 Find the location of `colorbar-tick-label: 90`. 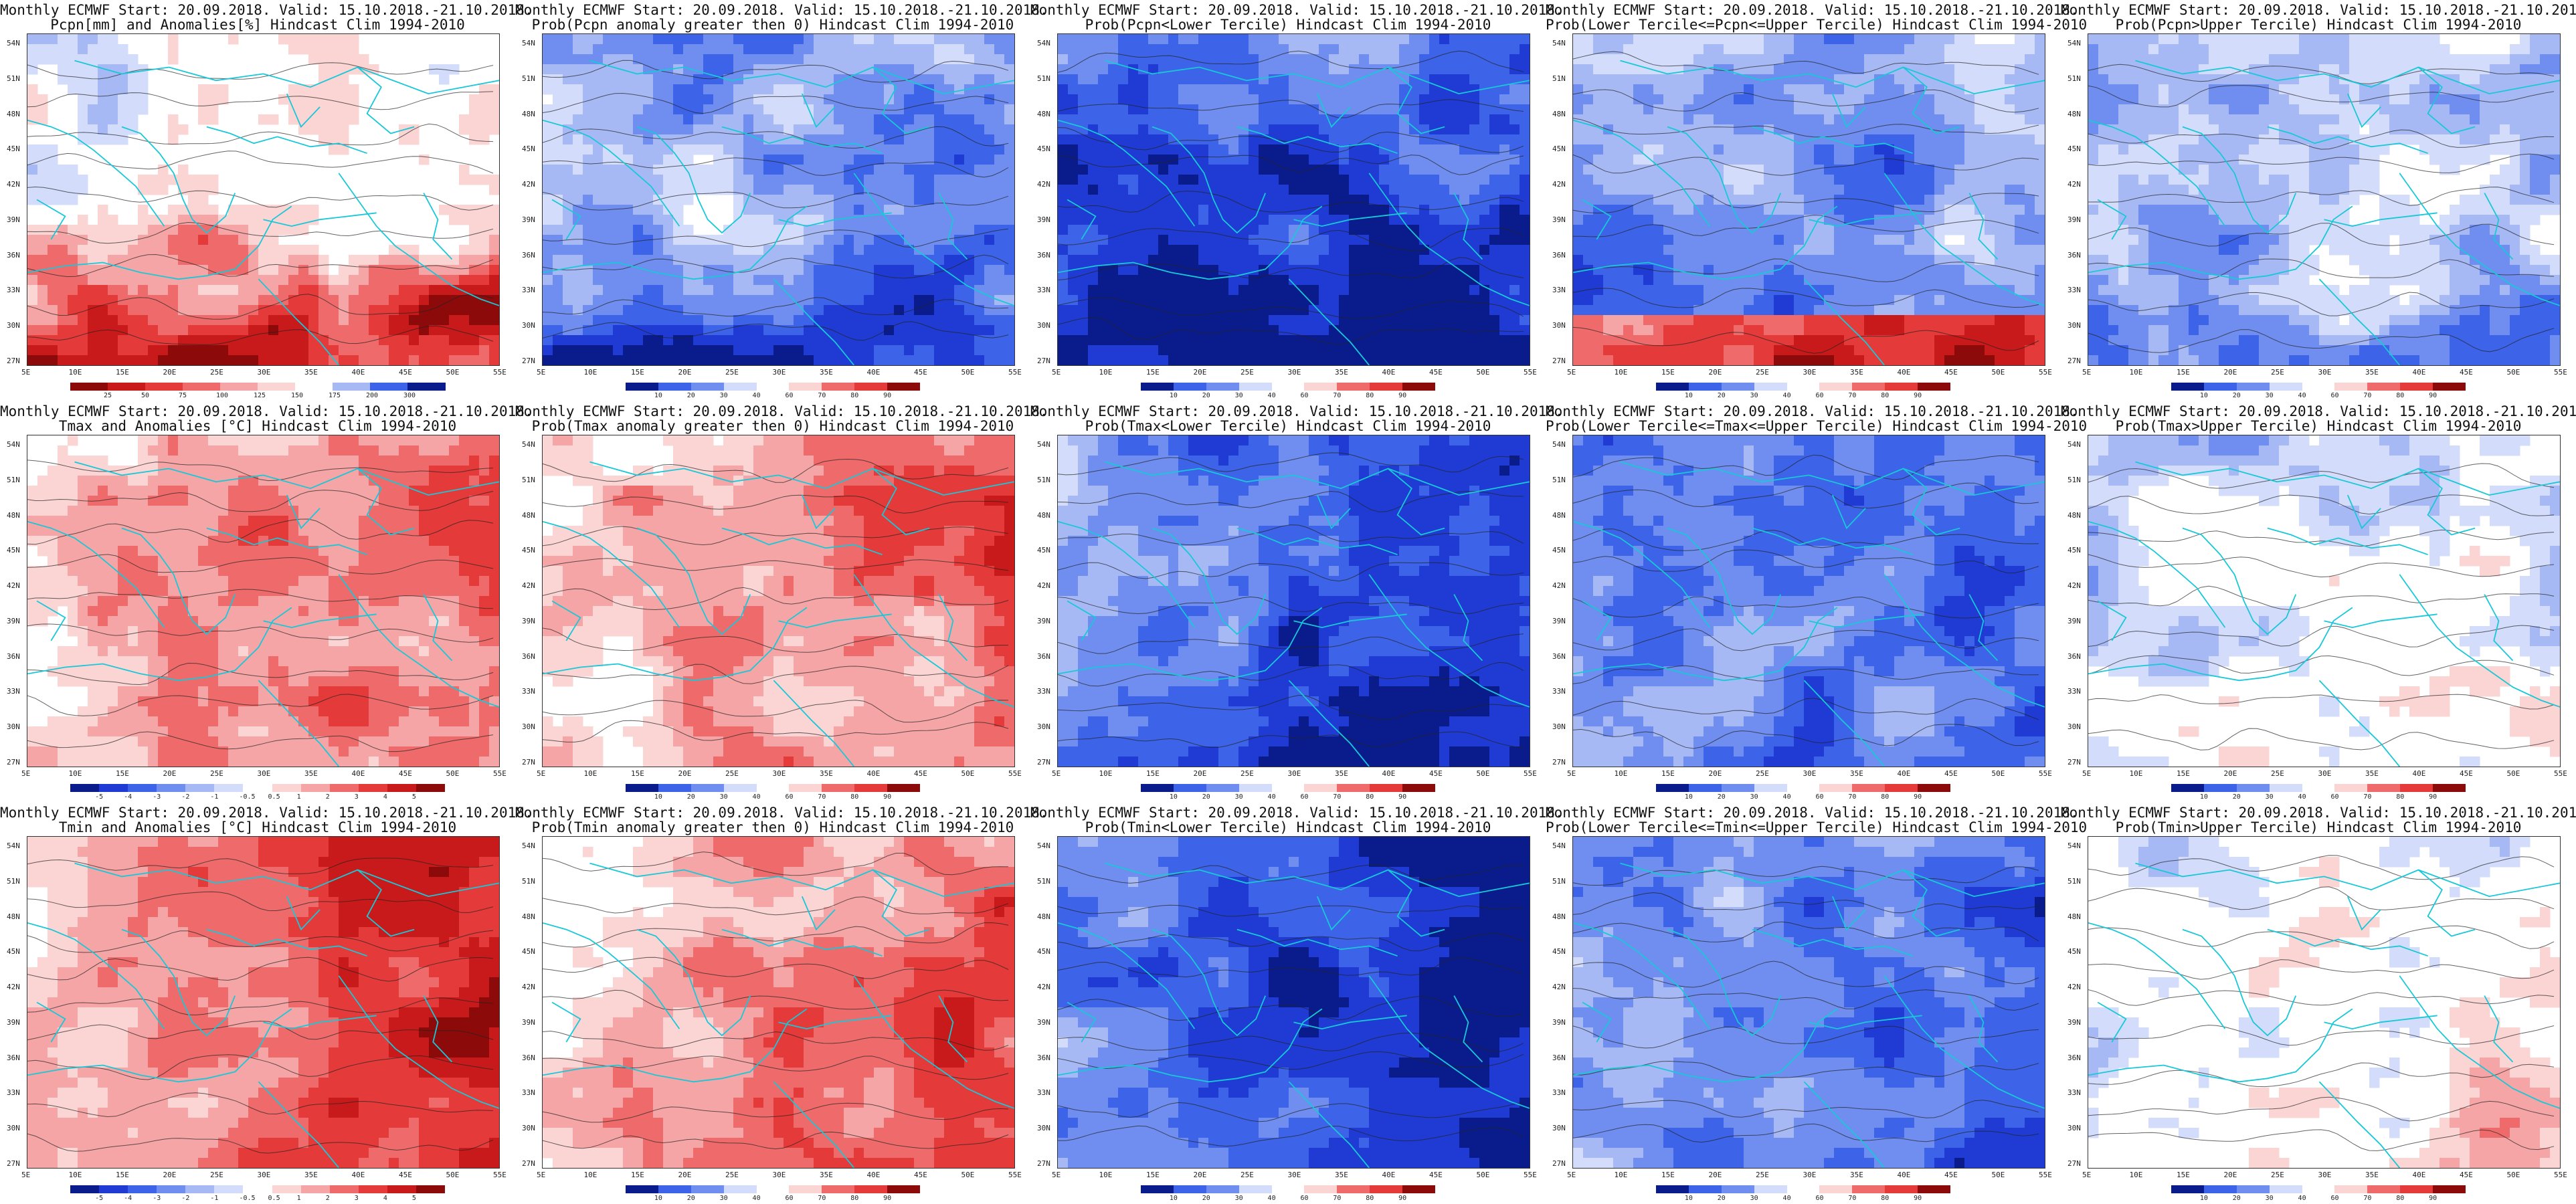

colorbar-tick-label: 90 is located at coordinates (2433, 1198).